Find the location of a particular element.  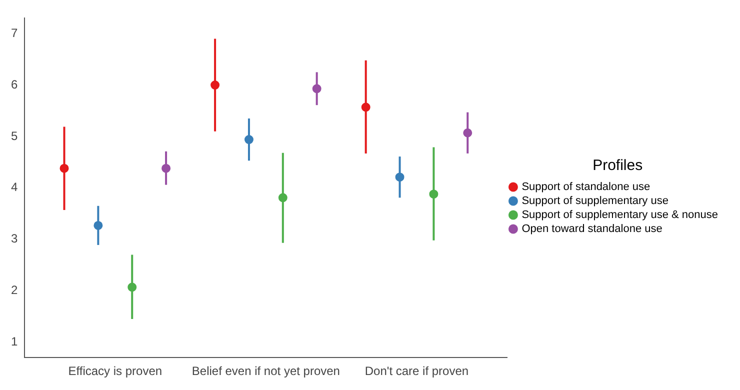

x-tick-label: Don't care if proven is located at coordinates (416, 371).